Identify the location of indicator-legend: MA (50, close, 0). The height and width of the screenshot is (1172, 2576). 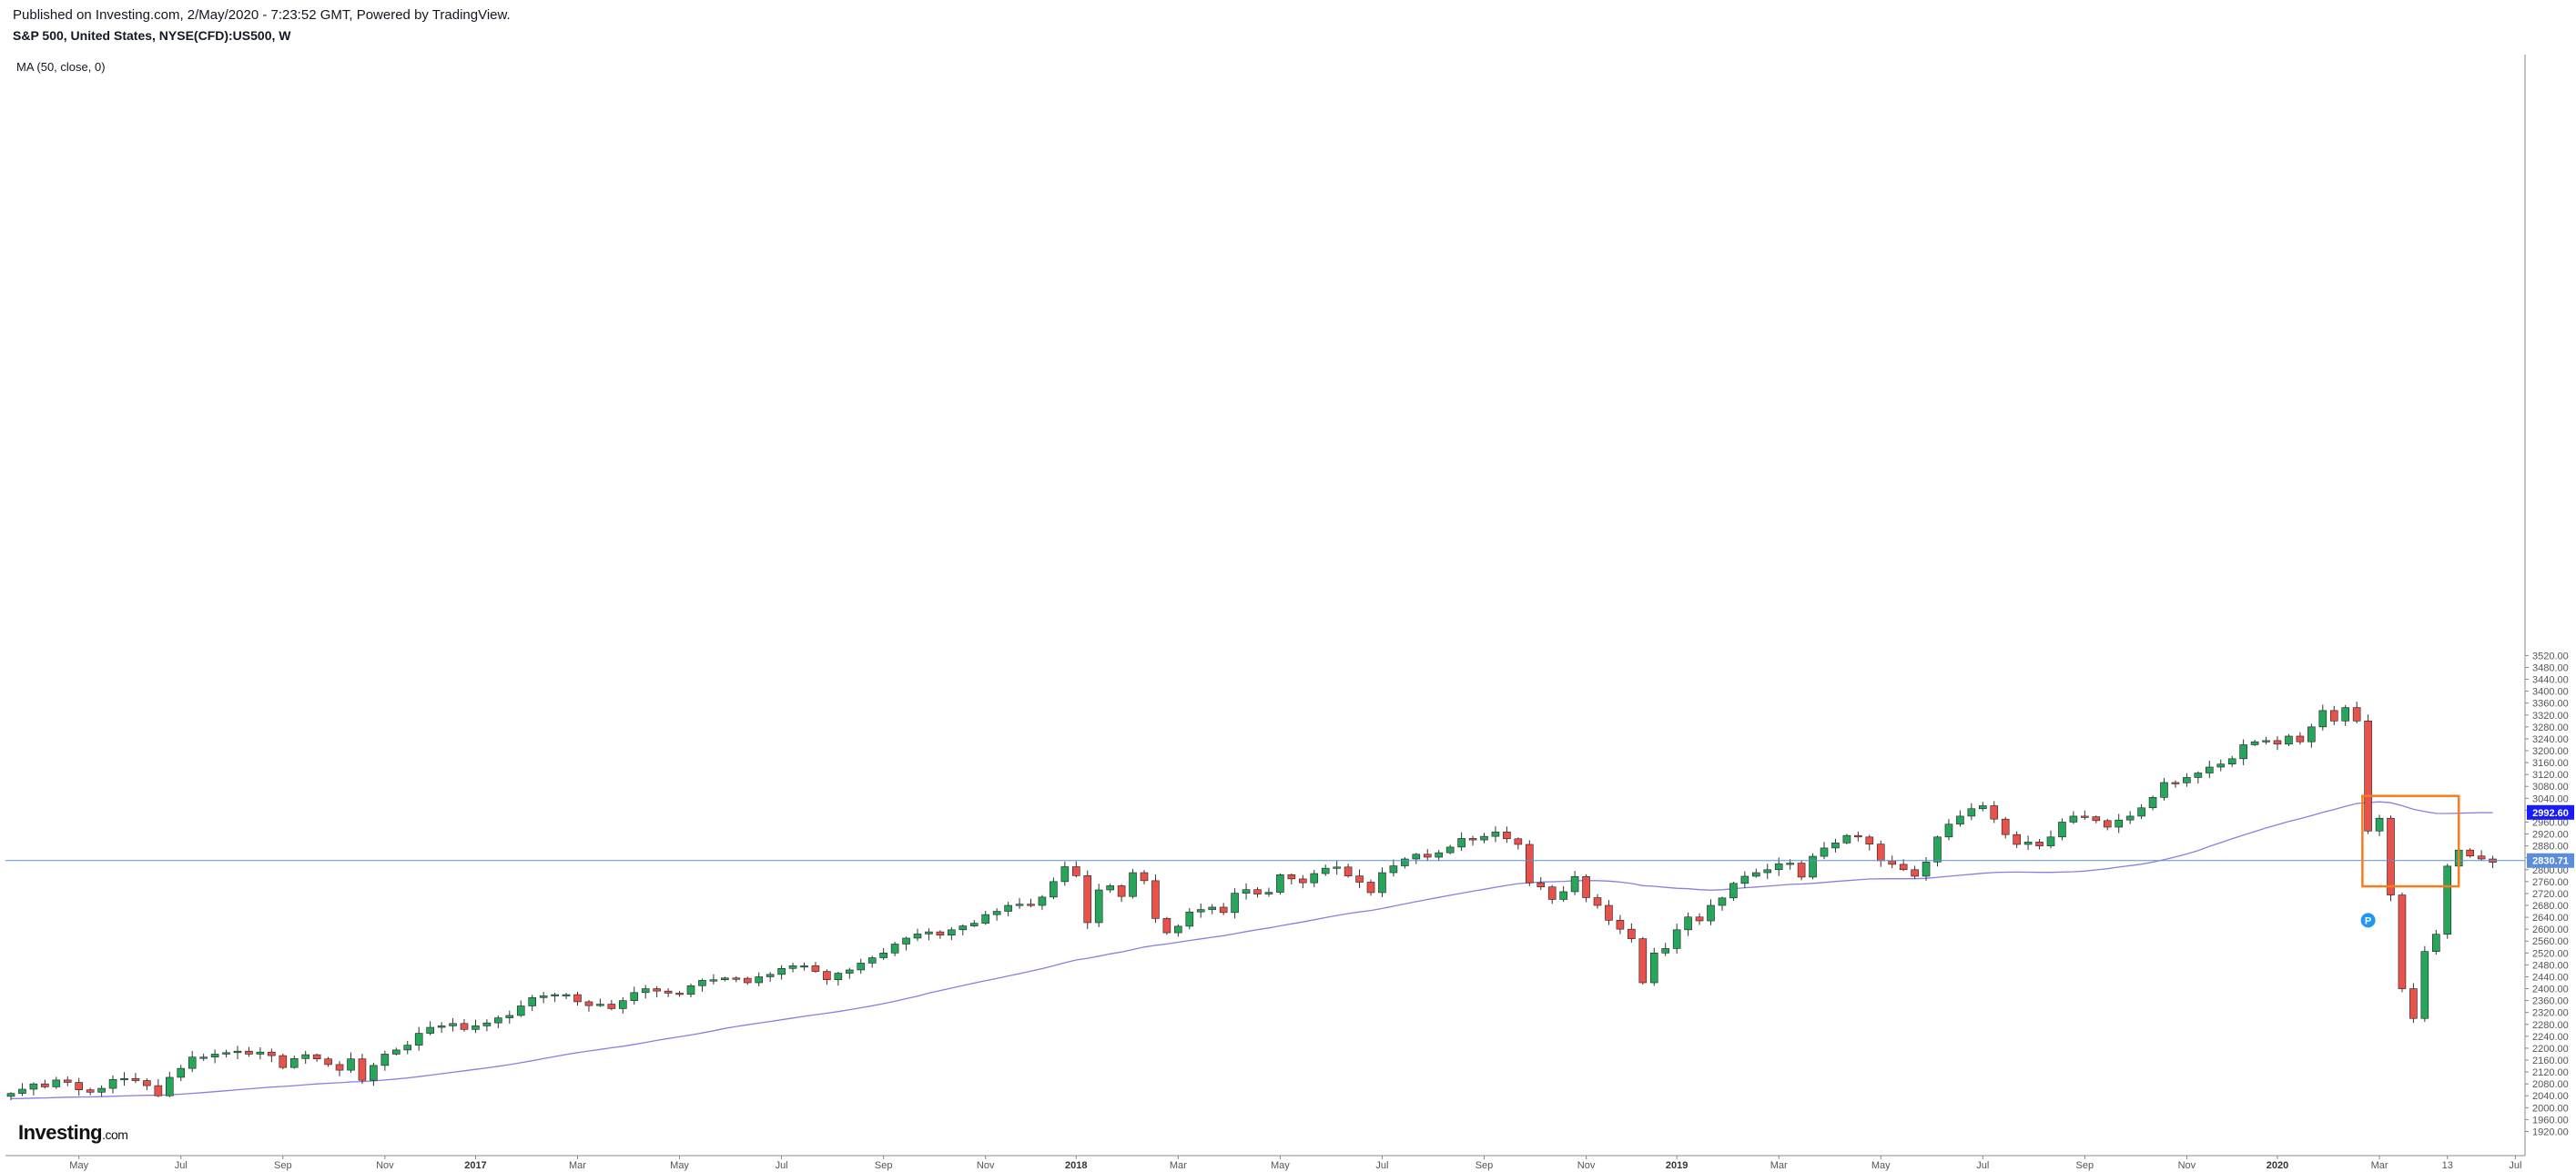
(61, 67).